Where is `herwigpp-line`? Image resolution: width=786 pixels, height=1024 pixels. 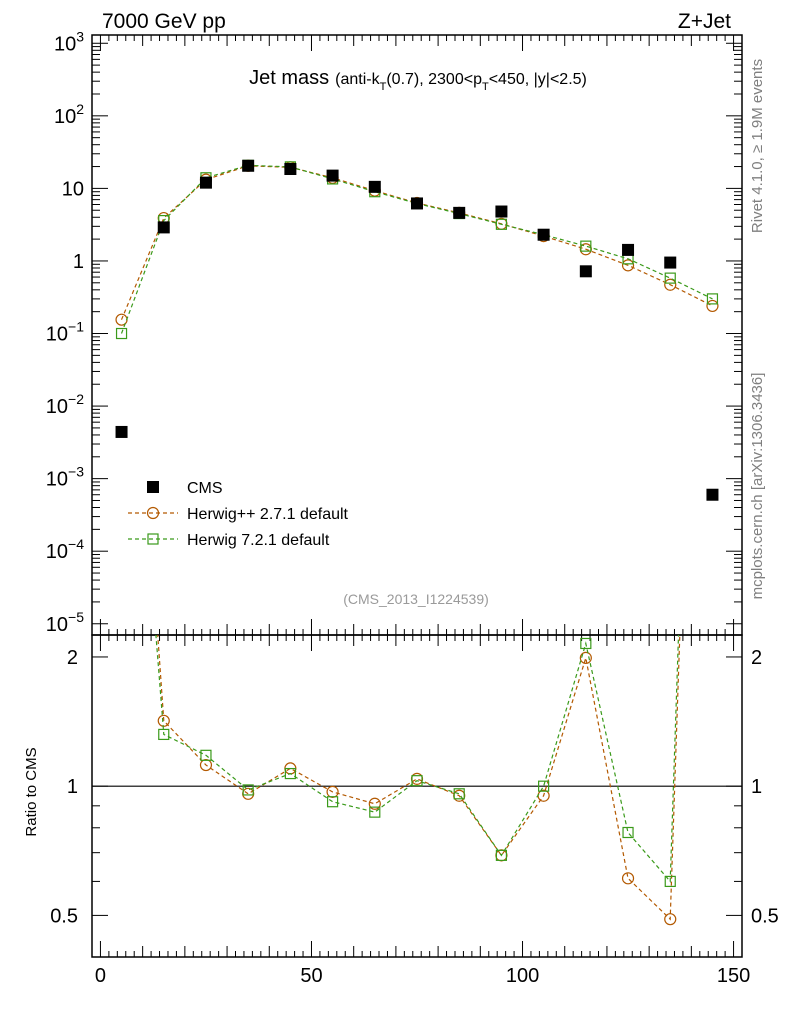 herwigpp-line is located at coordinates (416, 242).